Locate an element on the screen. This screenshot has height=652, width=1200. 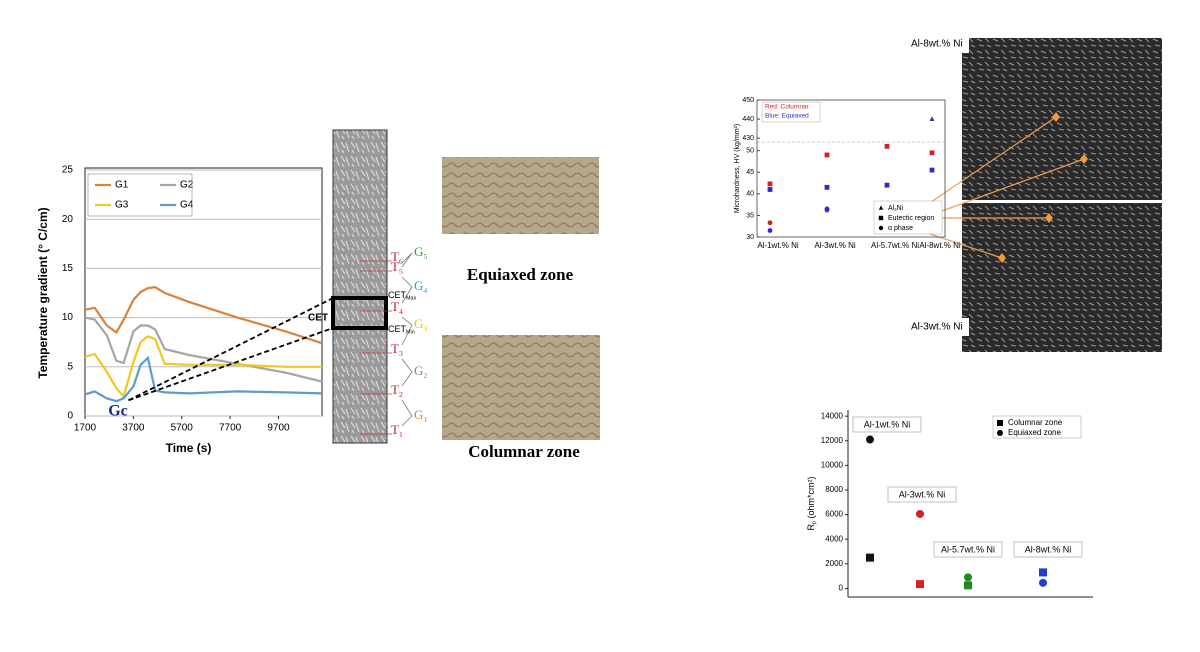
category-label: Al-5.7wt.% Ni is located at coordinates (968, 549).